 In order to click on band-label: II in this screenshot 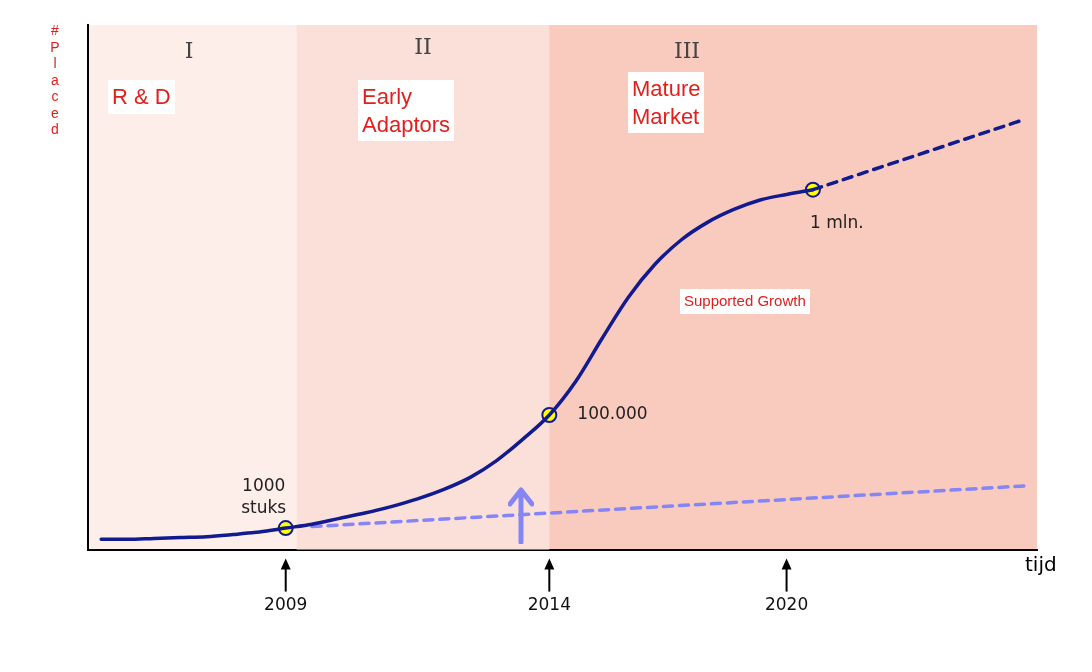, I will do `click(423, 46)`.